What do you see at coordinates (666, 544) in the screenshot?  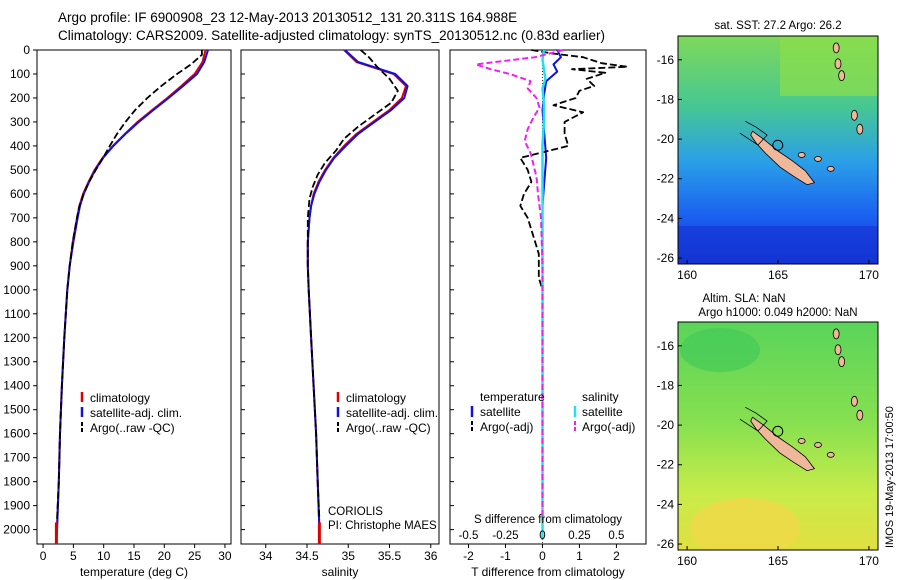 I see `lat-tick-label: -26` at bounding box center [666, 544].